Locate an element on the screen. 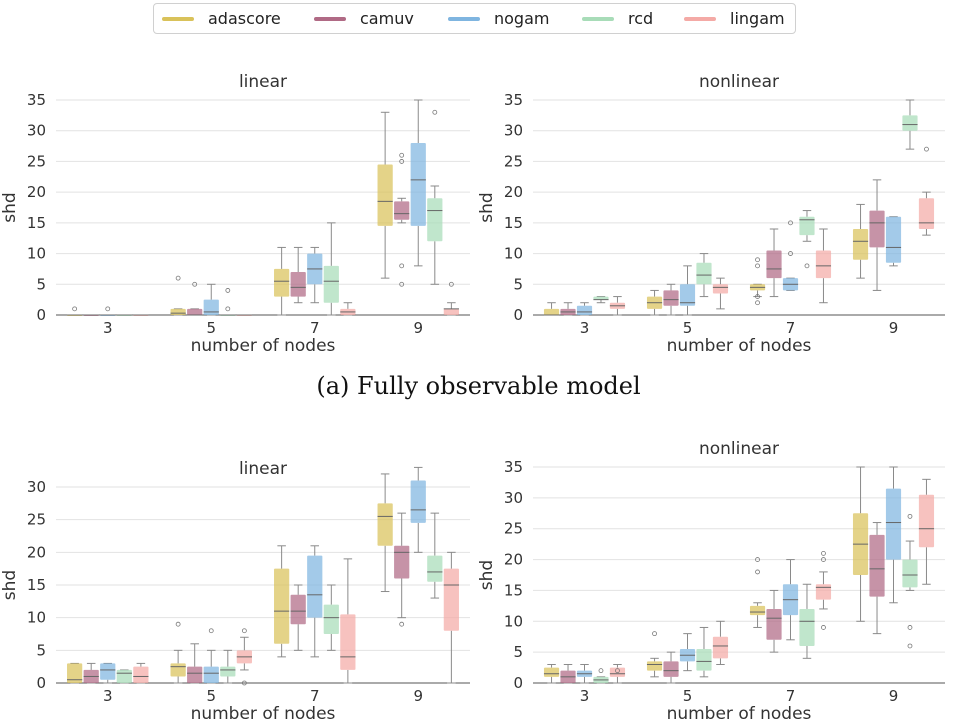 This screenshot has height=726, width=957. legend: adascore camuv nogam rcd lingam is located at coordinates (474, 18).